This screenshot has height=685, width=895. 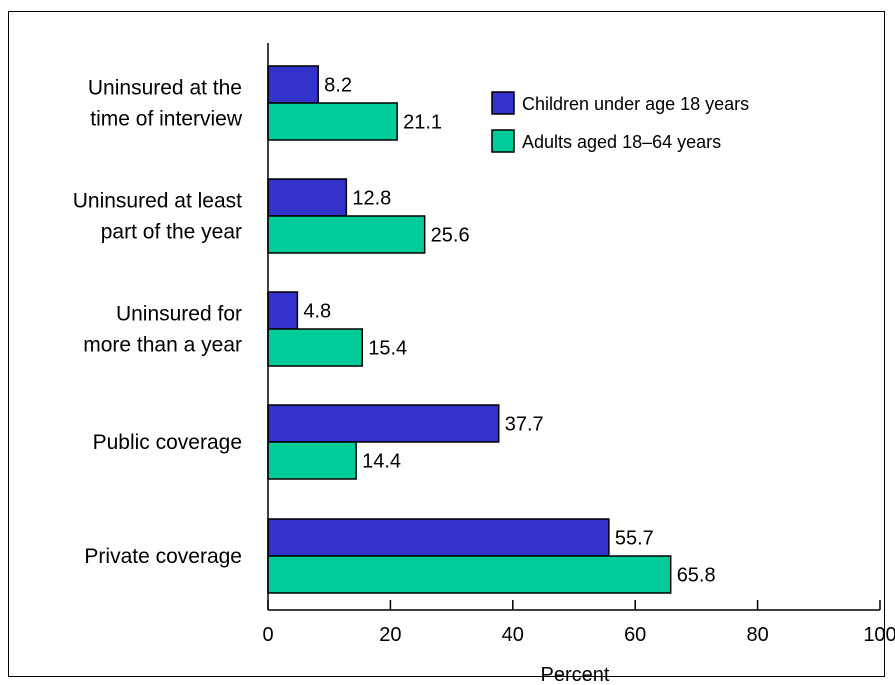 What do you see at coordinates (422, 123) in the screenshot?
I see `data-label-series1-cat0: 21.1` at bounding box center [422, 123].